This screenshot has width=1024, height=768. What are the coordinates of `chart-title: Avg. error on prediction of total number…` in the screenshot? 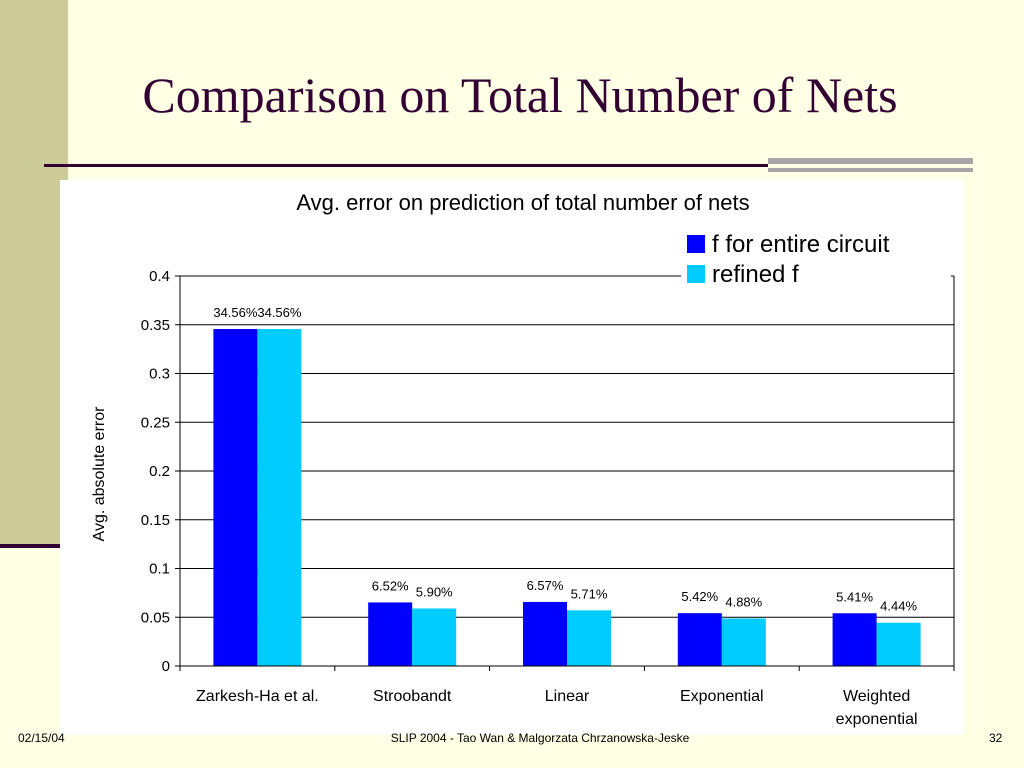 It's located at (522, 202).